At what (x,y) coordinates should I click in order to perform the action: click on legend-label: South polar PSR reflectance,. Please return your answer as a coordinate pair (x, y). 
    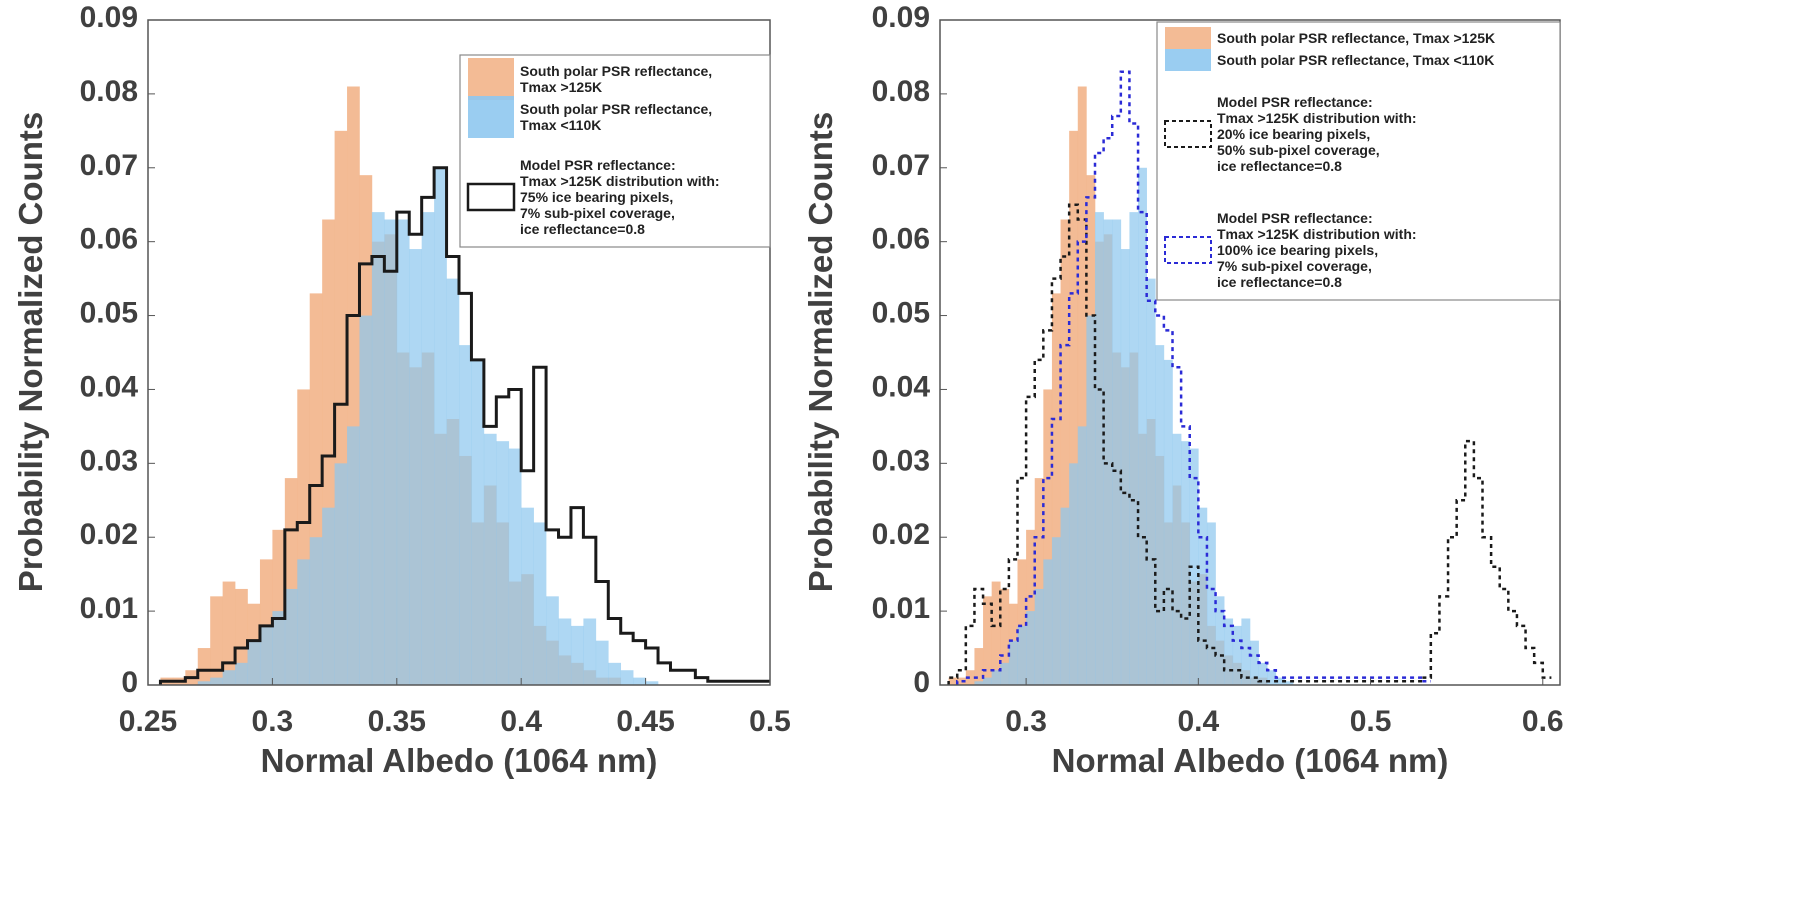
    Looking at the image, I should click on (616, 109).